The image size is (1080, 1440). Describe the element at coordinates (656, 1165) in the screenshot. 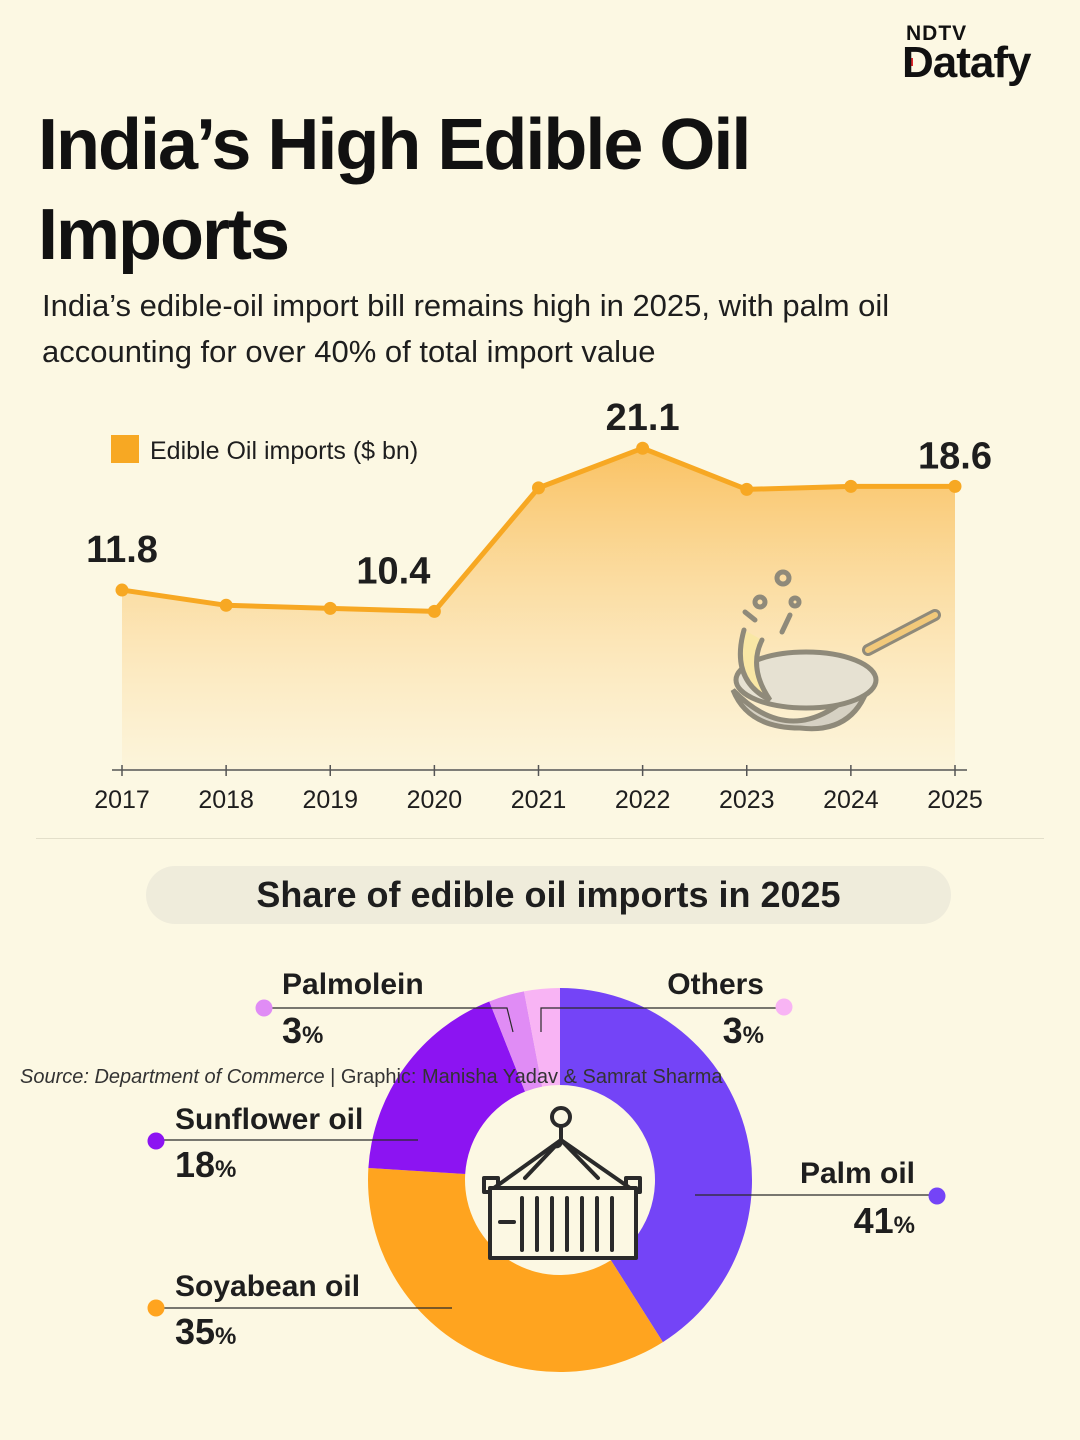

I see `slice-palm-oil` at that location.